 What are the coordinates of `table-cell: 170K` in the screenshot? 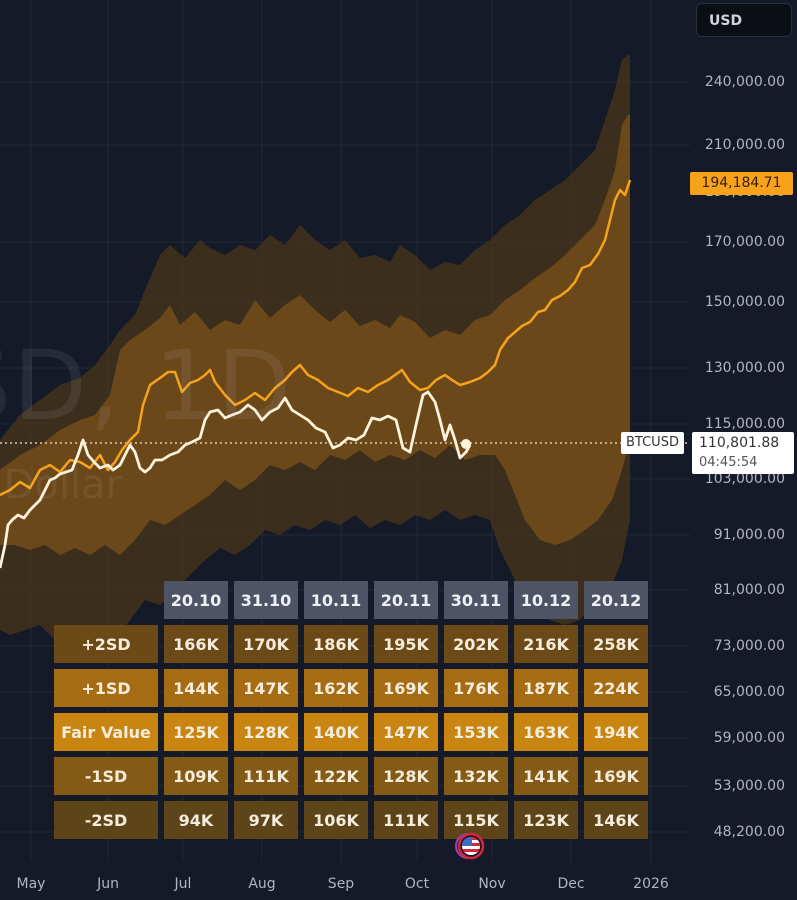 It's located at (266, 644).